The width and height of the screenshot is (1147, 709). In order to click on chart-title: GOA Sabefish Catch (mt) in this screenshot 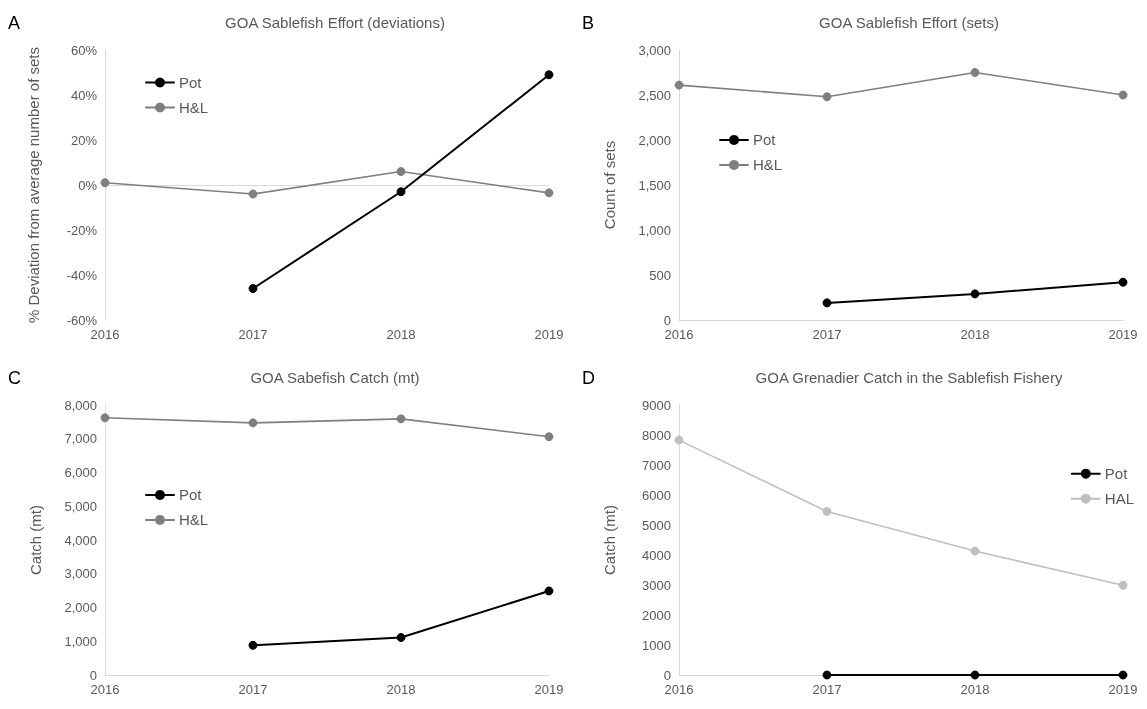, I will do `click(335, 377)`.